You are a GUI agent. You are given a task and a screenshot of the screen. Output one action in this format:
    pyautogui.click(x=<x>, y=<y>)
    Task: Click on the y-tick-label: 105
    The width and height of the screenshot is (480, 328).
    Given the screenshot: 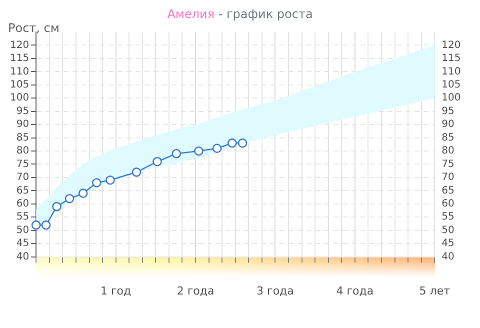 What is the action you would take?
    pyautogui.click(x=20, y=84)
    